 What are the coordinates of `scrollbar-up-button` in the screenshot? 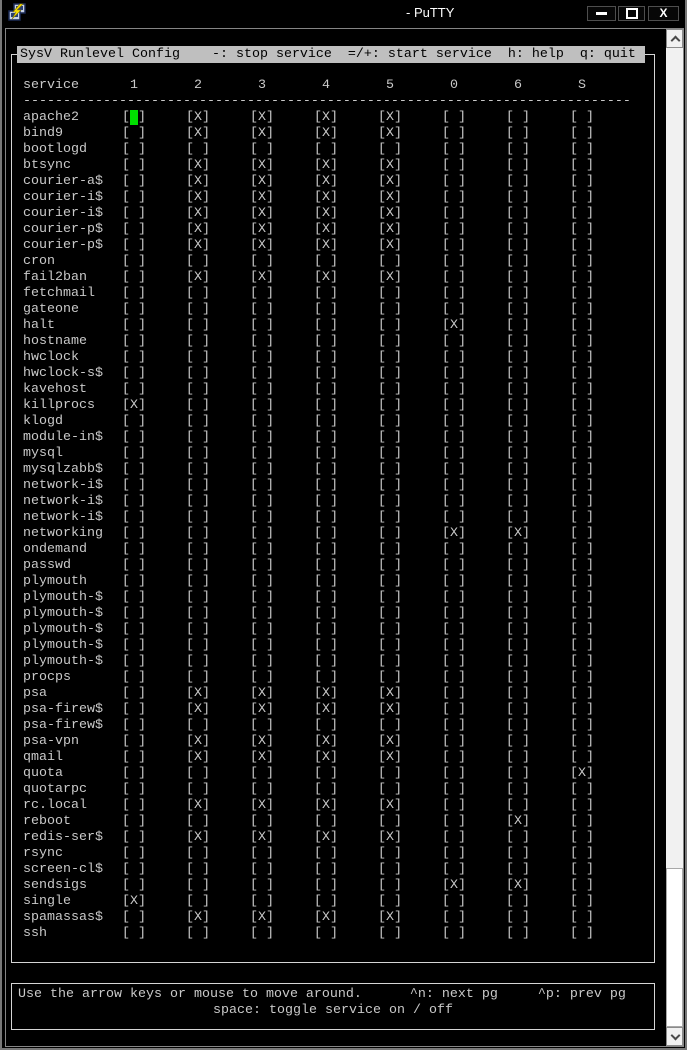 It's located at (674, 38).